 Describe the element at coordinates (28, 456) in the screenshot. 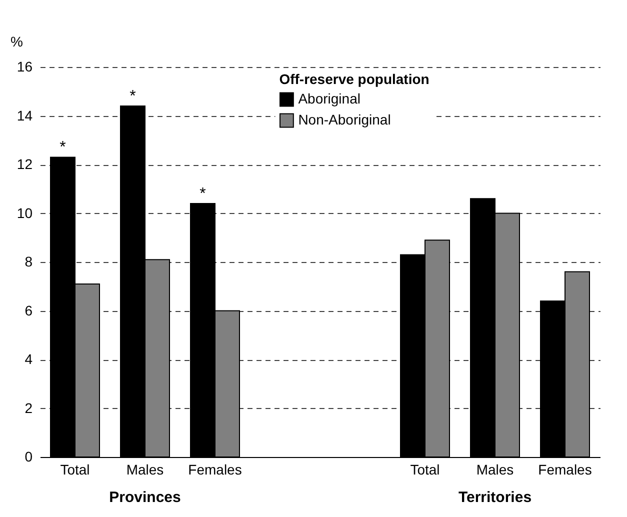

I see `y-tick-label: 0` at that location.